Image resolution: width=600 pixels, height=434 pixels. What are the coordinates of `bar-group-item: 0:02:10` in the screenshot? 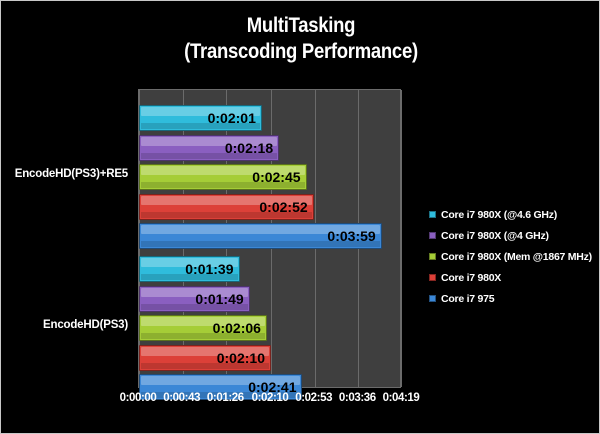 It's located at (205, 357).